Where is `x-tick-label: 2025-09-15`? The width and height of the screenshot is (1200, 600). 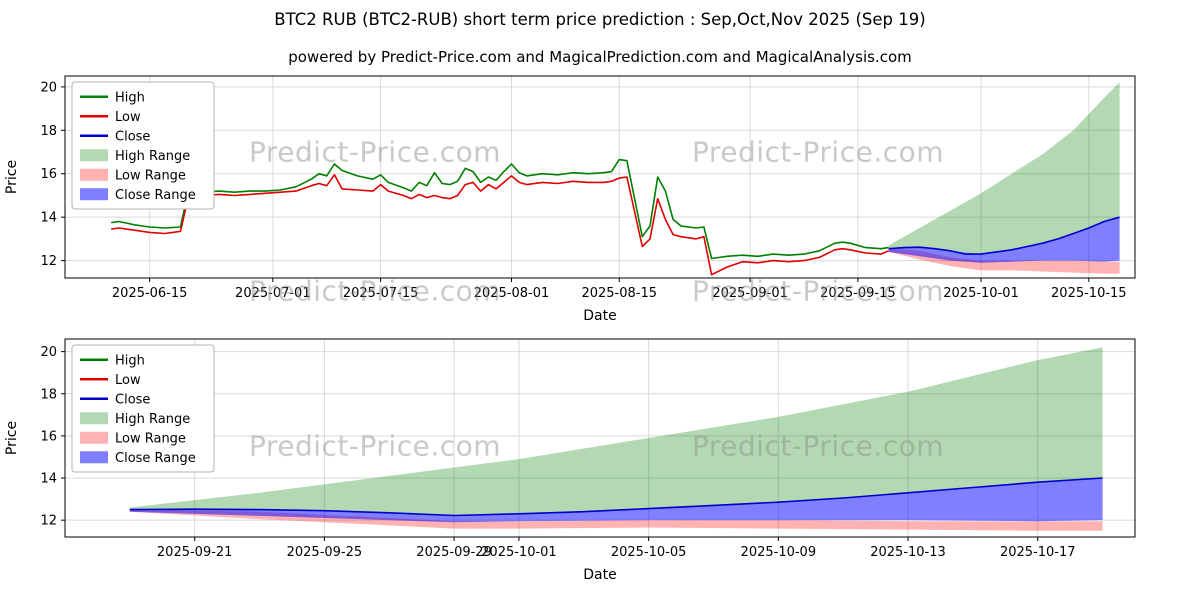 x-tick-label: 2025-09-15 is located at coordinates (858, 293).